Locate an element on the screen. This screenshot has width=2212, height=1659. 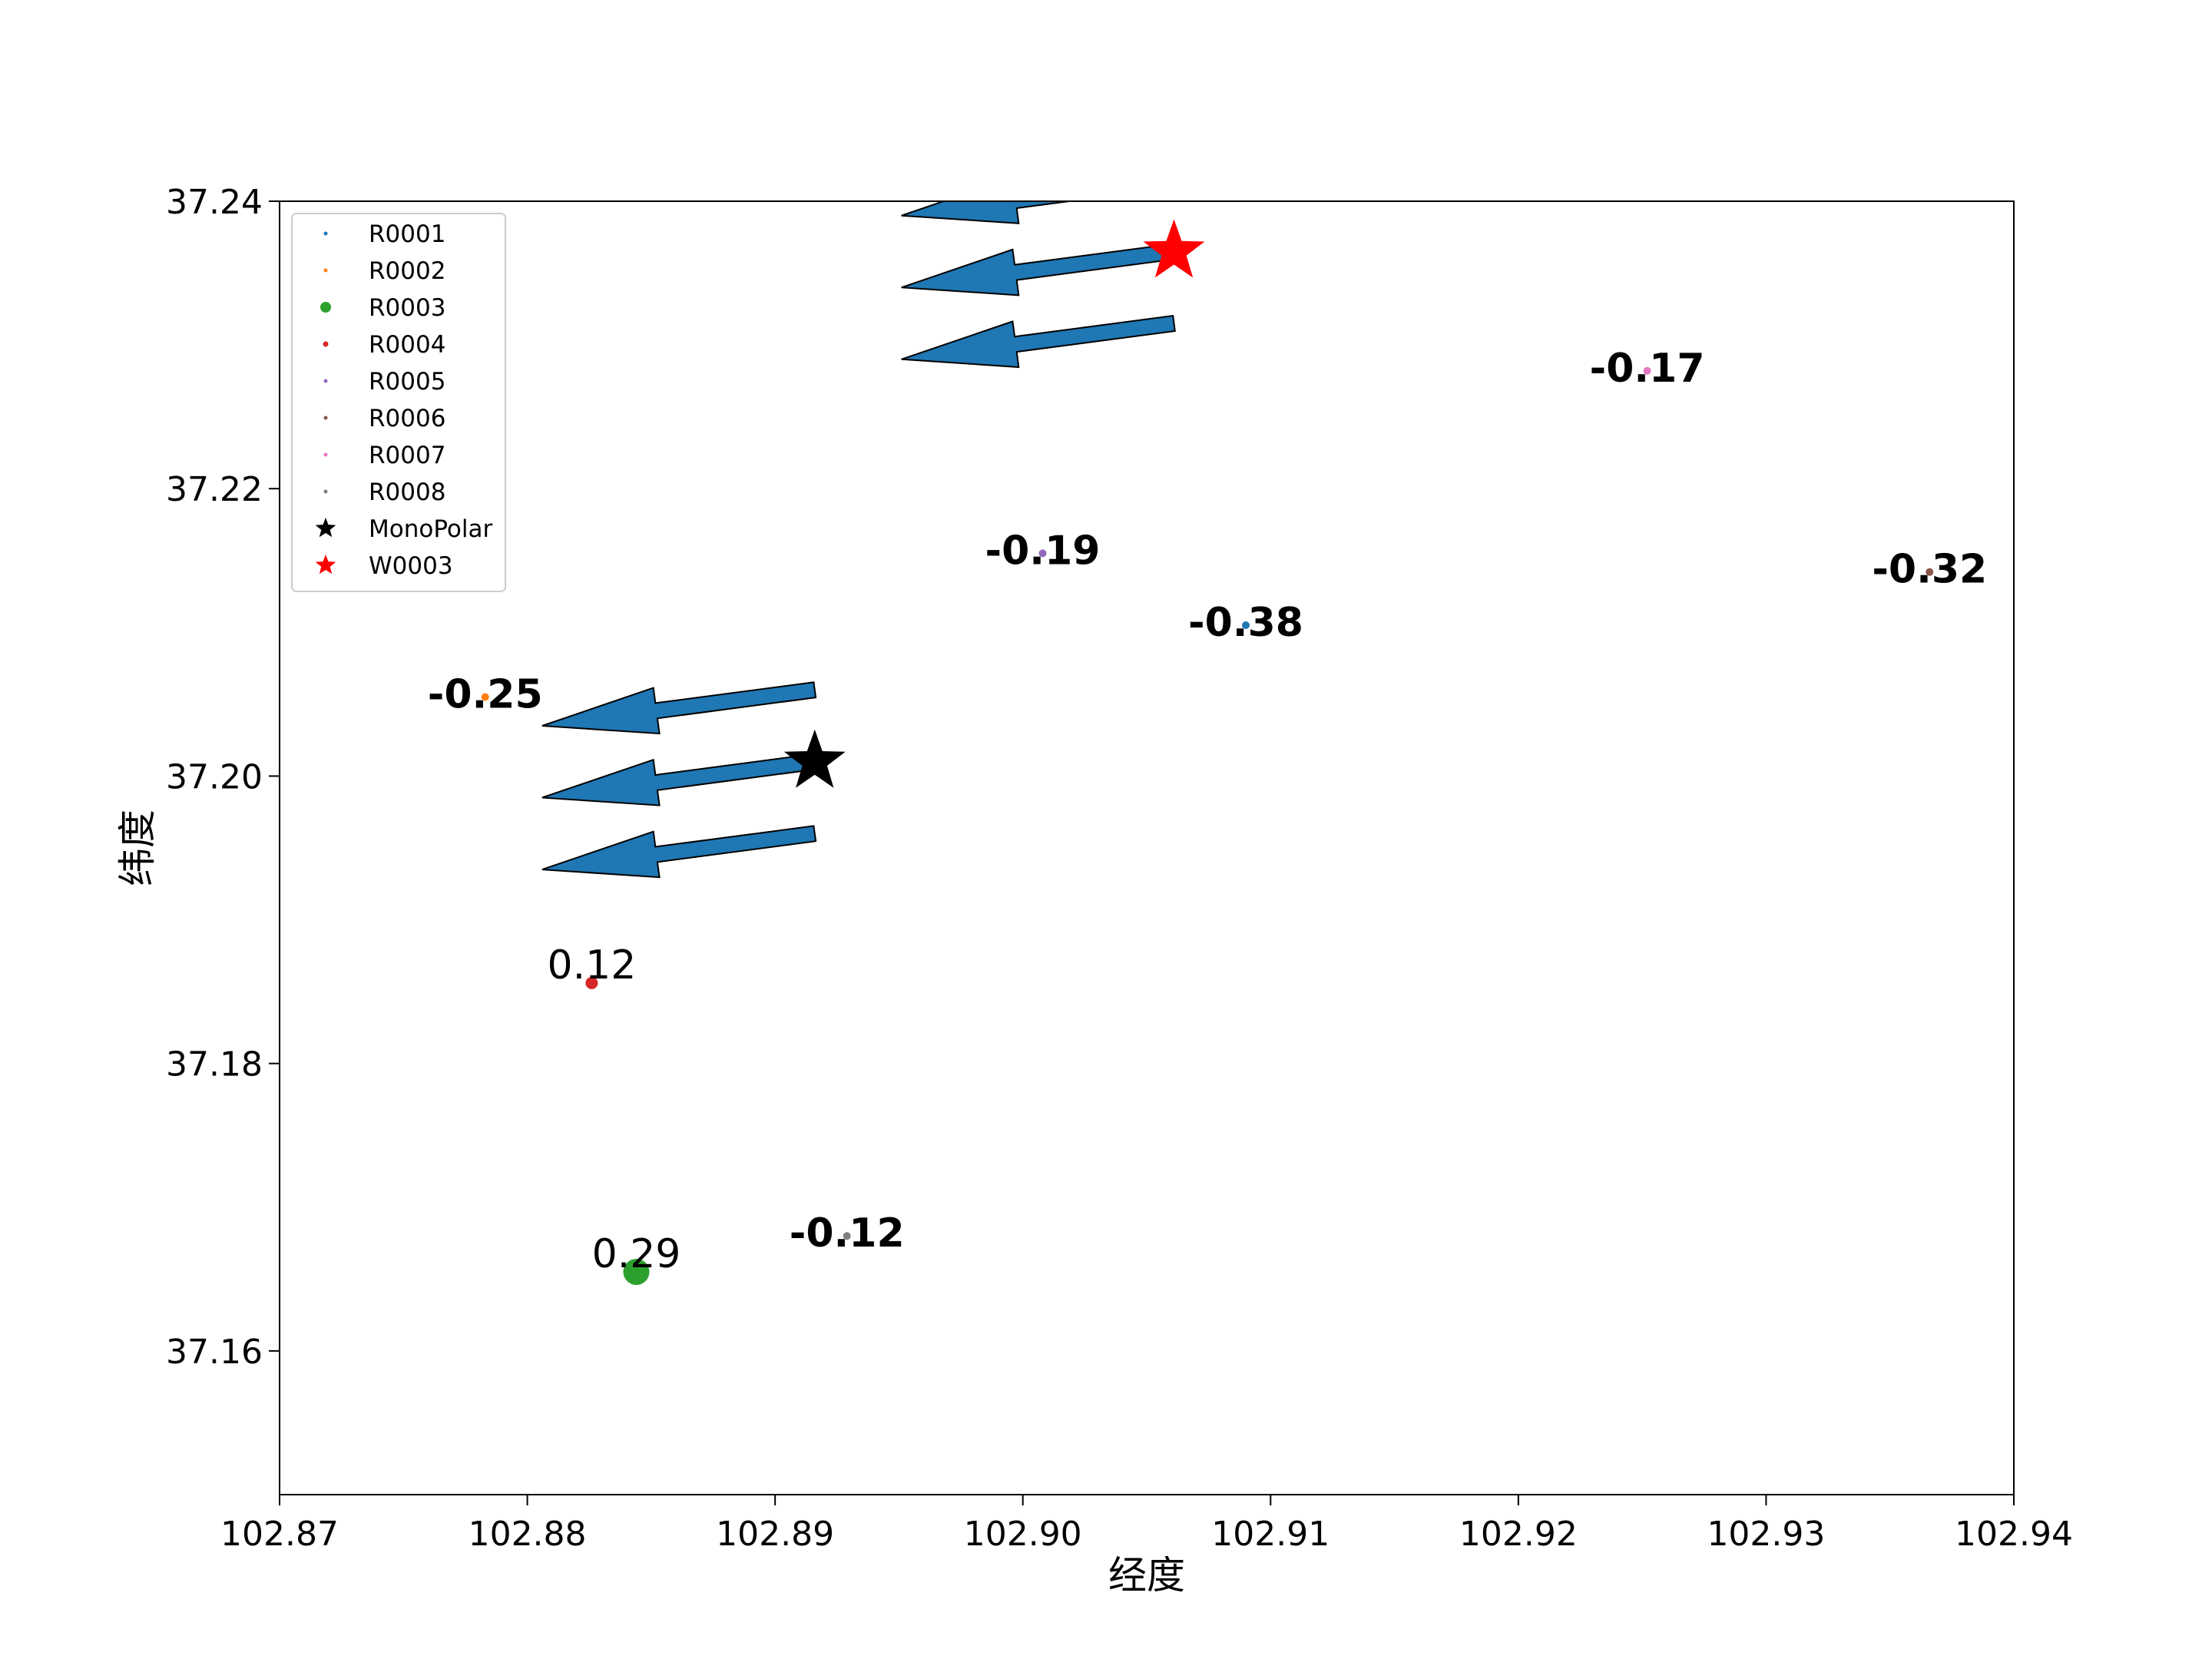
legend-label-r0001: R0001 is located at coordinates (407, 234).